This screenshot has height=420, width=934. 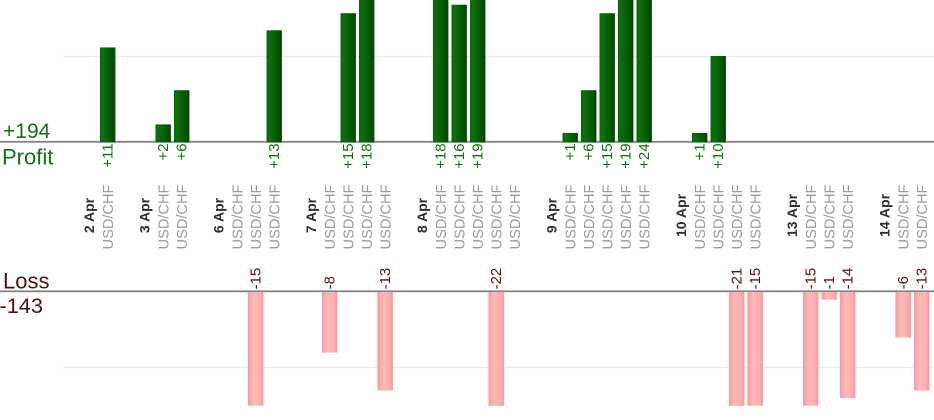 I want to click on svg-text: 13 Apr, so click(x=792, y=215).